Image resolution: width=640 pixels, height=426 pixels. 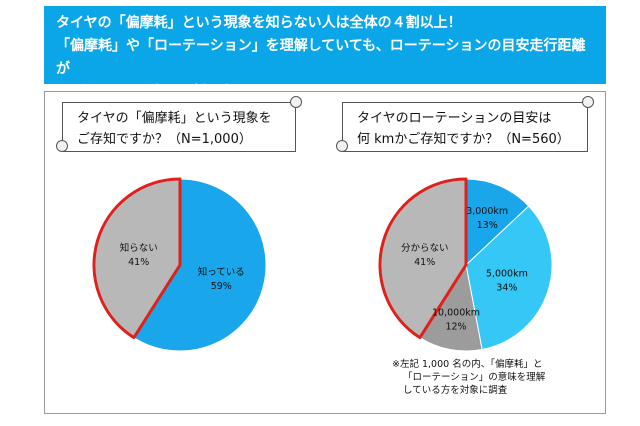 I want to click on right-question-line-1: タイヤのローテーションの目安は, so click(x=454, y=118).